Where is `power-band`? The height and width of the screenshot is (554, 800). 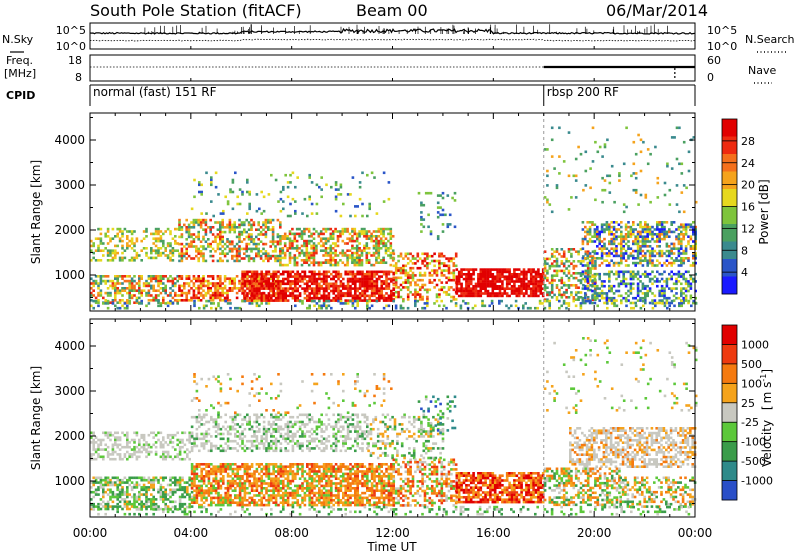
power-band is located at coordinates (570, 274).